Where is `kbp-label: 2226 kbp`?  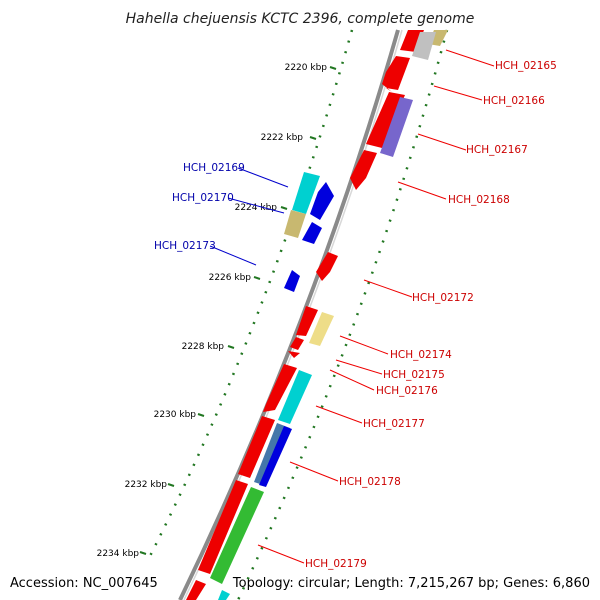 kbp-label: 2226 kbp is located at coordinates (230, 278).